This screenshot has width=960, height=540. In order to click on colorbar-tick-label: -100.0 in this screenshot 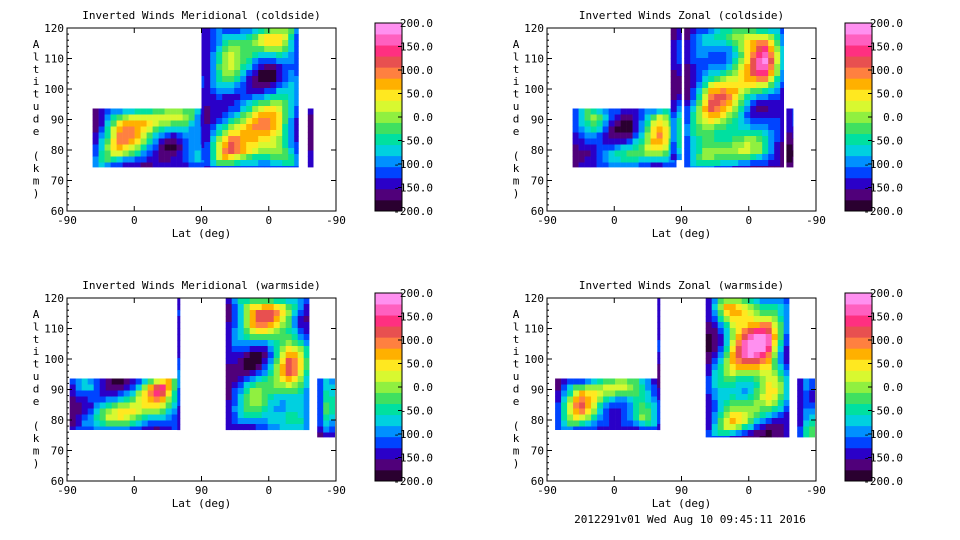, I will do `click(413, 434)`.